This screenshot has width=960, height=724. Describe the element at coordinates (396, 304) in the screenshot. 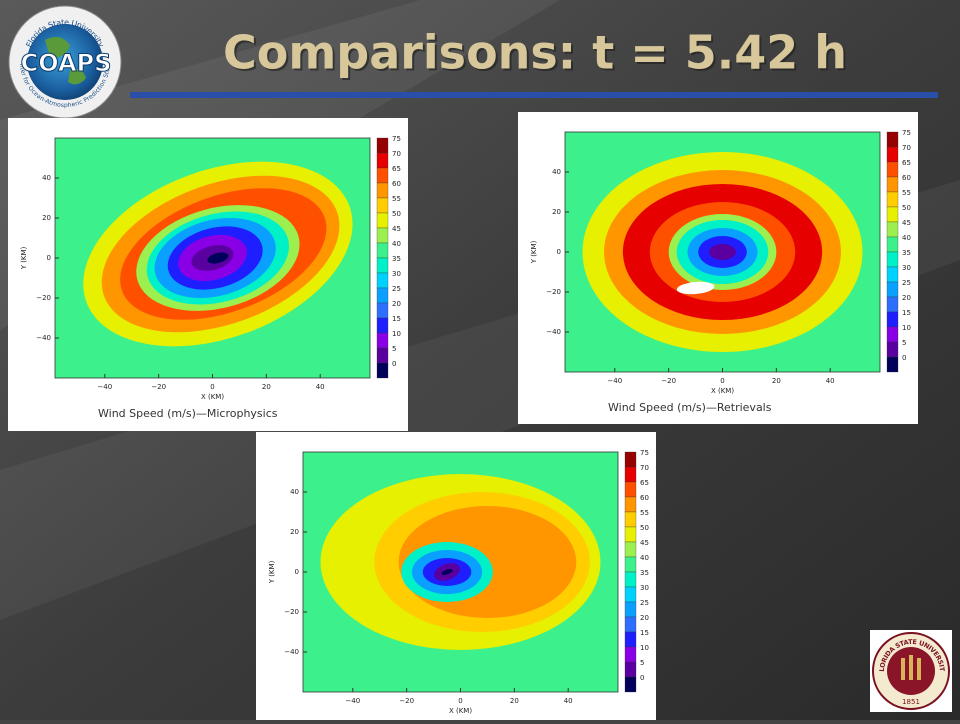

I see `colorbar-label: 20` at that location.